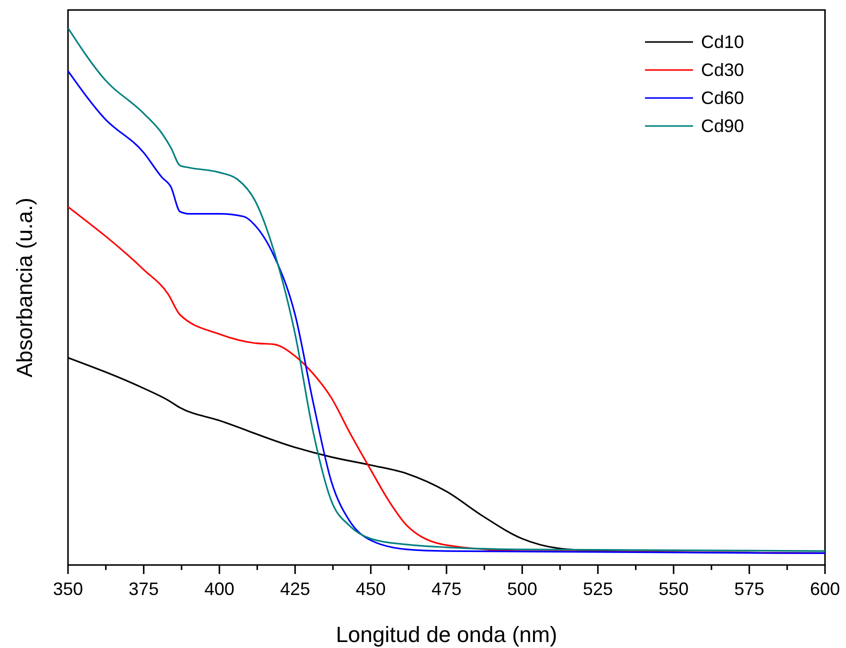 The image size is (846, 648). Describe the element at coordinates (749, 589) in the screenshot. I see `x-tick-label: 575` at that location.